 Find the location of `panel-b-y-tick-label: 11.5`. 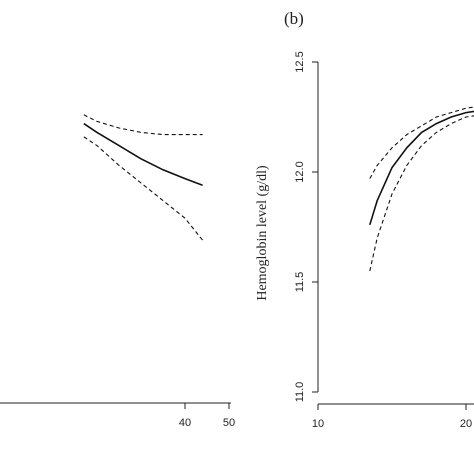

panel-b-y-tick-label: 11.5 is located at coordinates (300, 282).